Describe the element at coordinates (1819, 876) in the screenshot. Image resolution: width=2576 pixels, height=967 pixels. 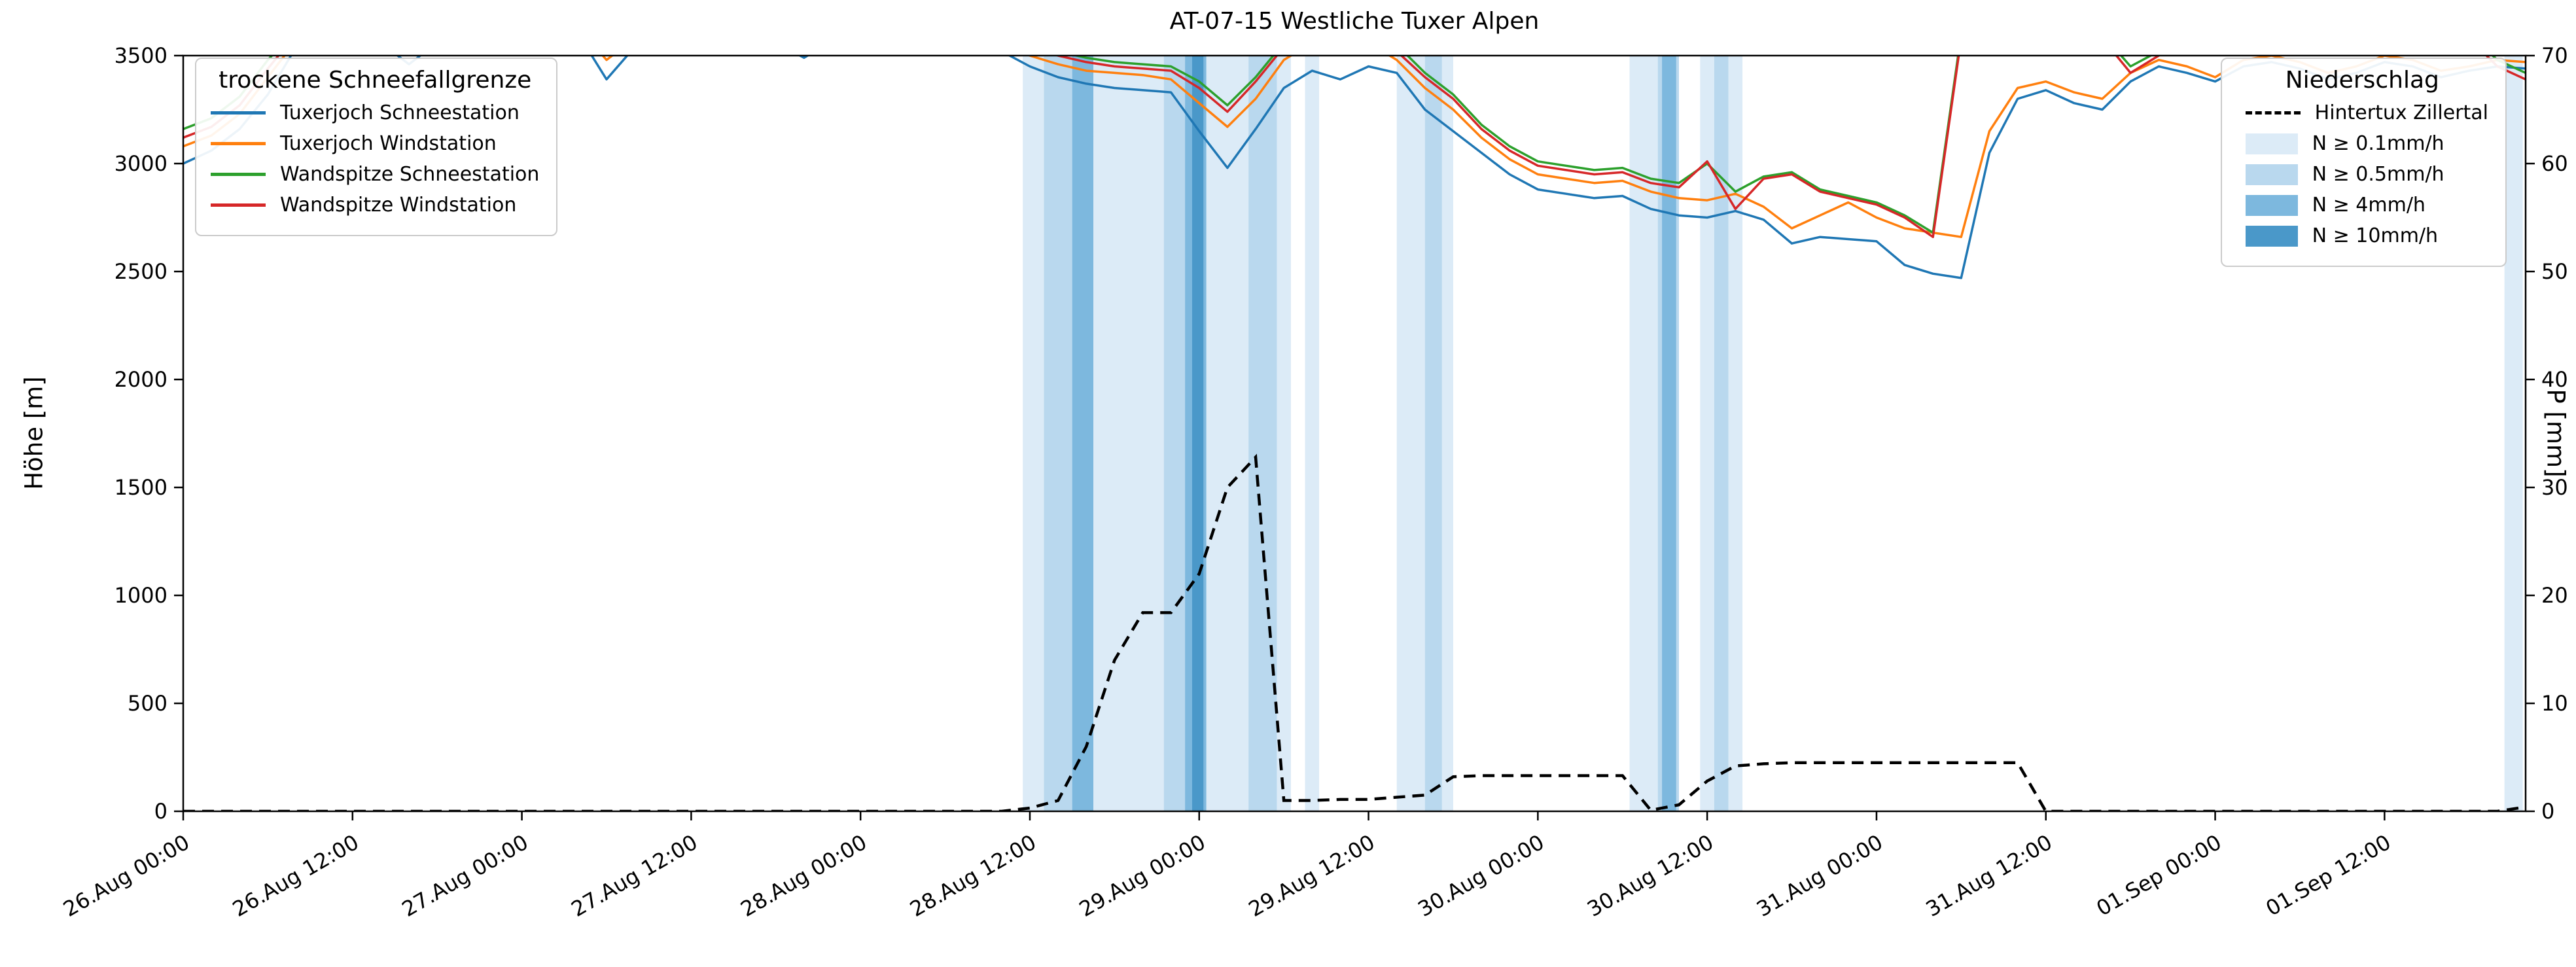
I see `x-tick-label: 31.Aug 00:00` at that location.